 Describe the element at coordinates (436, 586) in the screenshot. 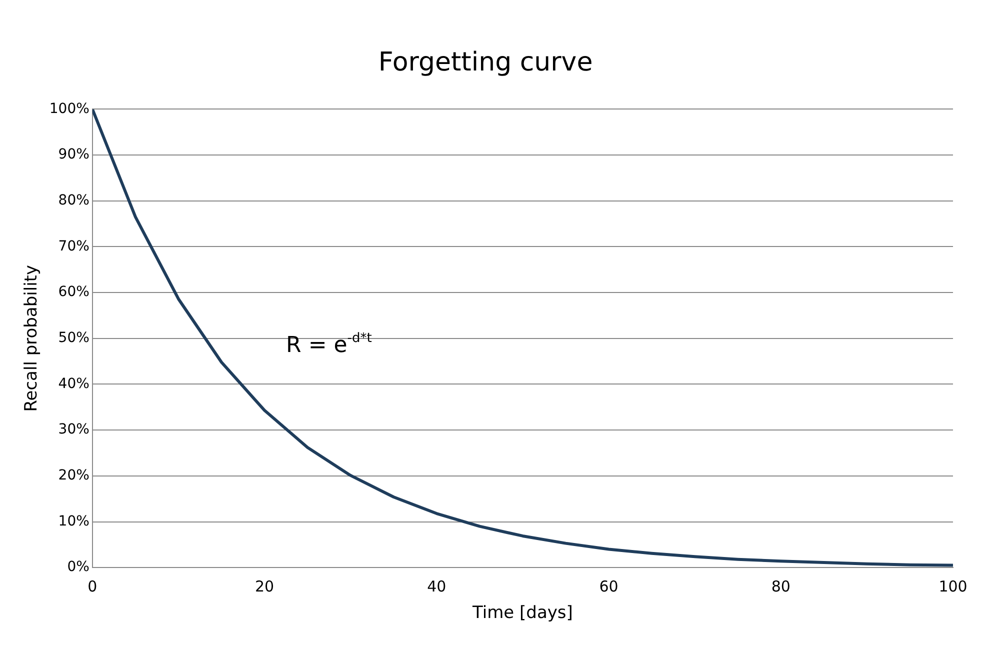

I see `x-tick-label: 40` at that location.